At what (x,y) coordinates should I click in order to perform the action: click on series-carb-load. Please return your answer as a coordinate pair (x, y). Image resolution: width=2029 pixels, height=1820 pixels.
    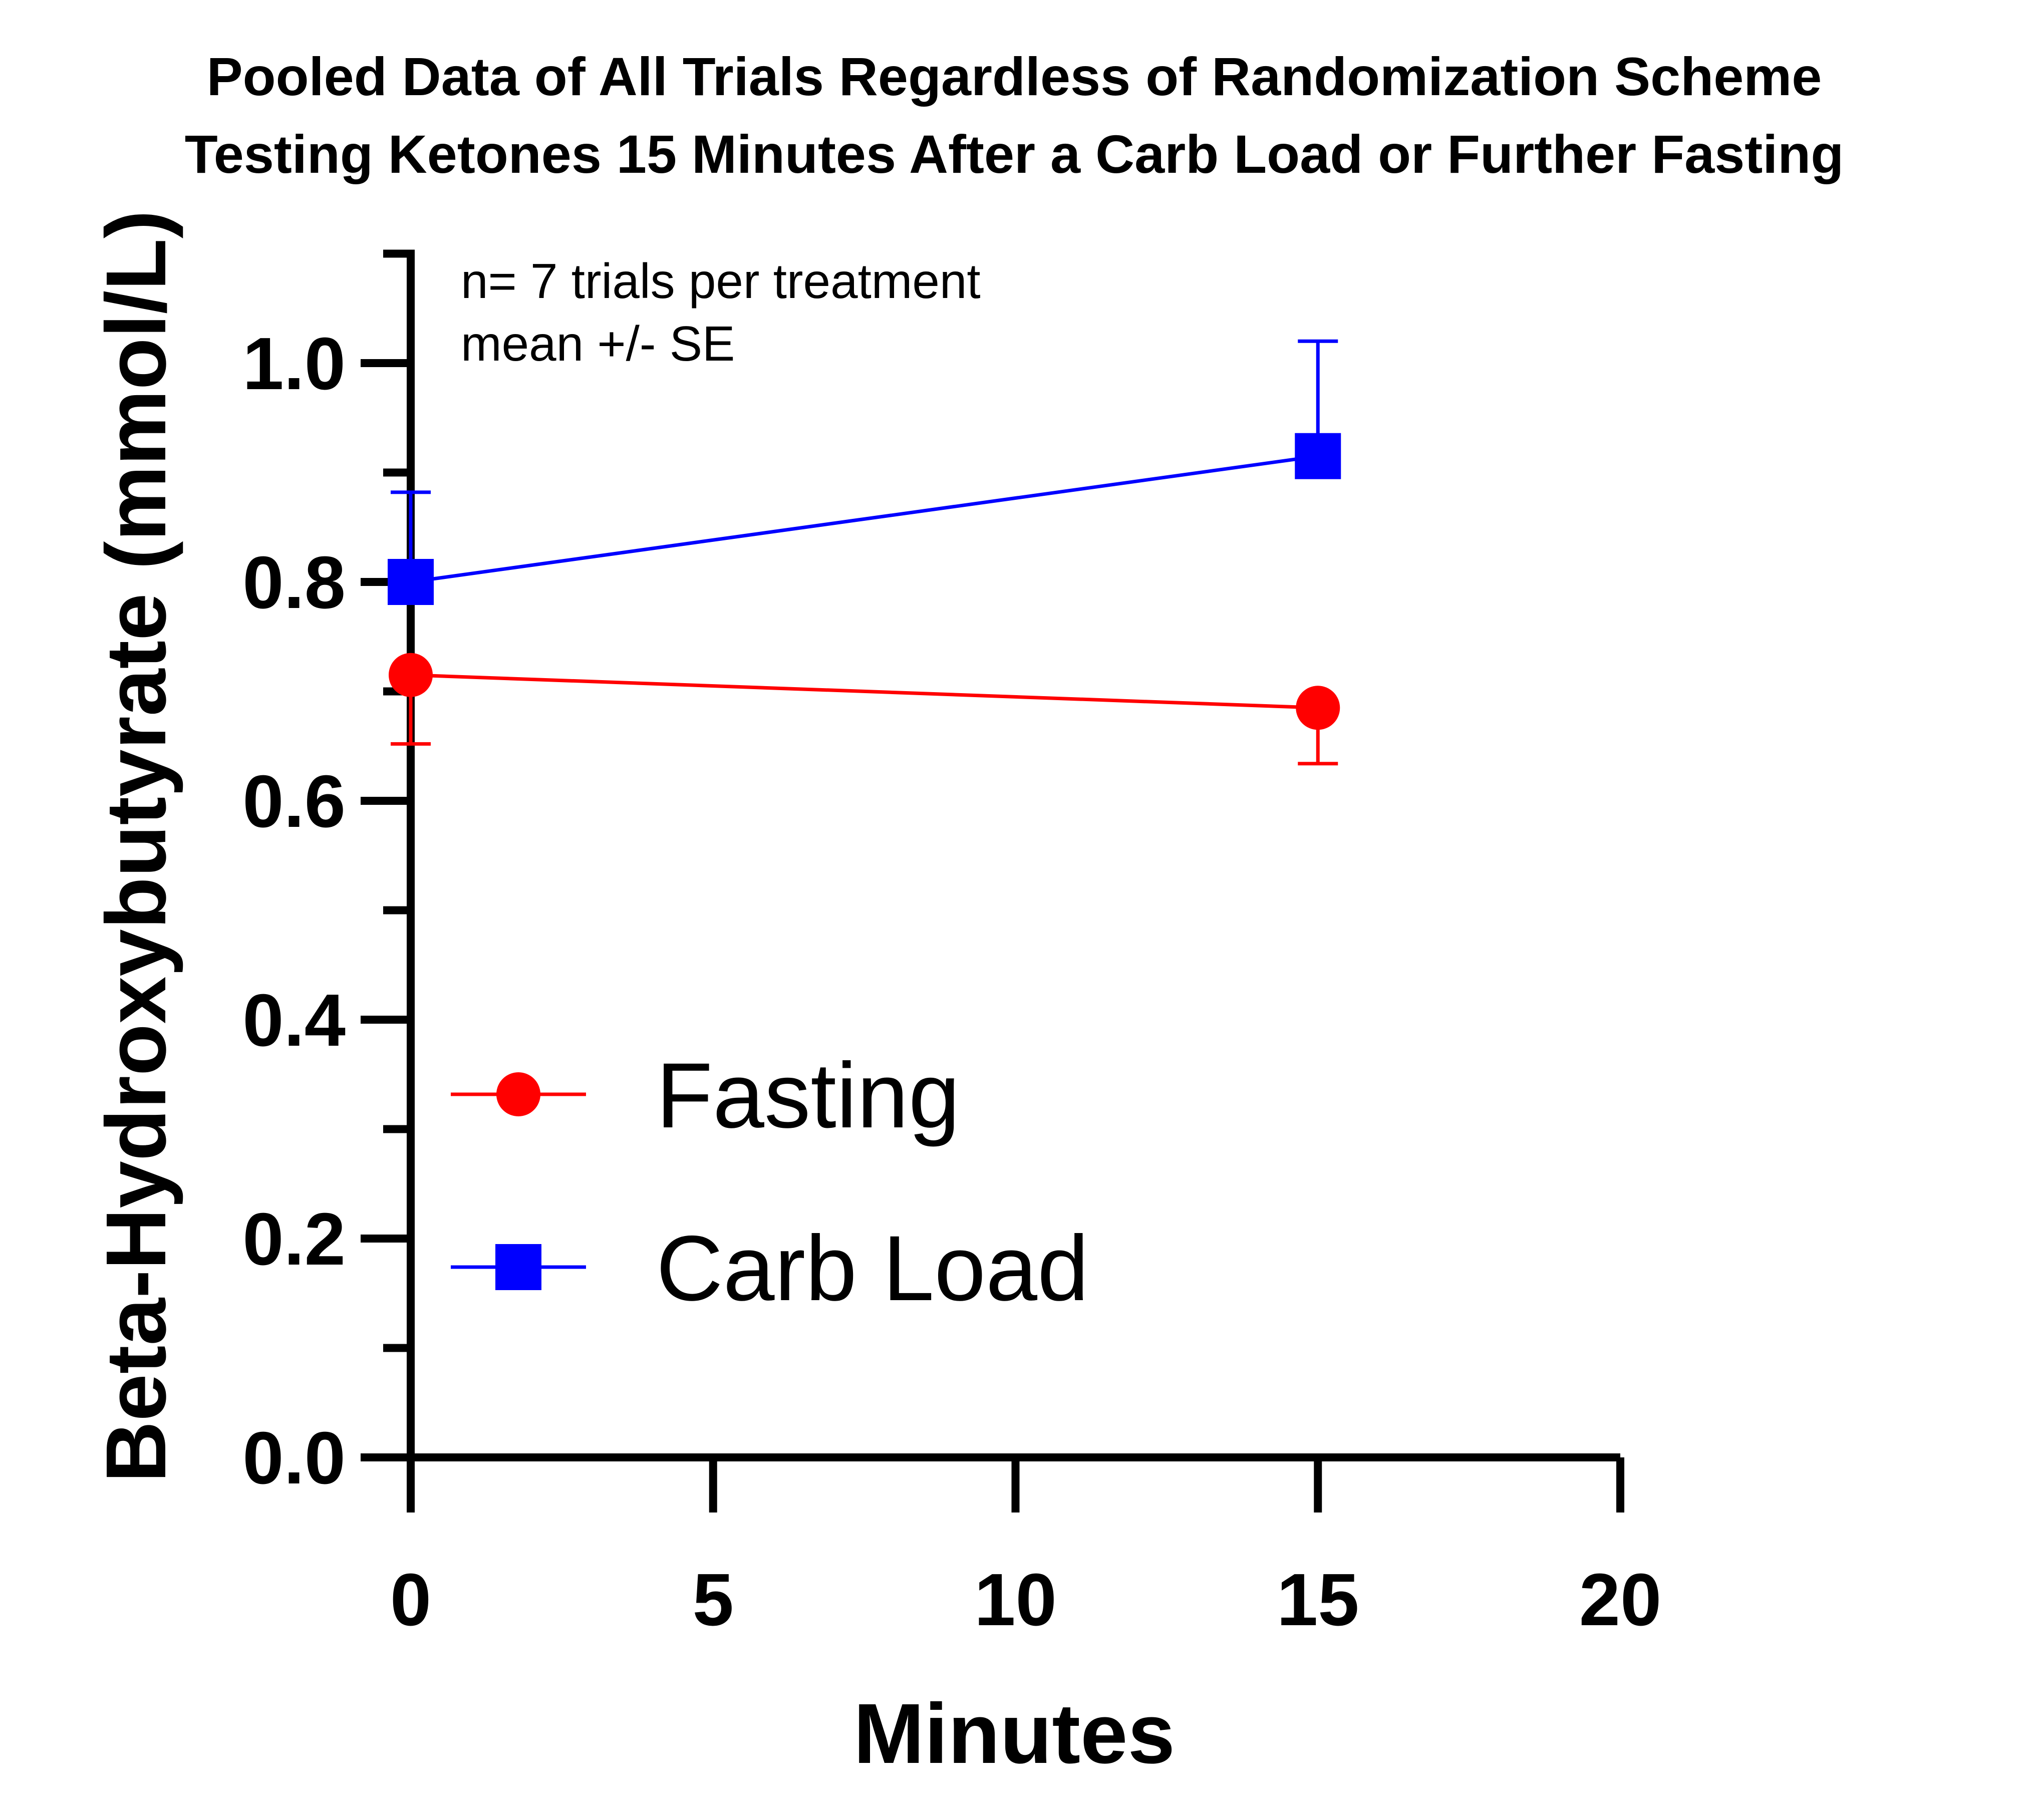
    Looking at the image, I should click on (864, 472).